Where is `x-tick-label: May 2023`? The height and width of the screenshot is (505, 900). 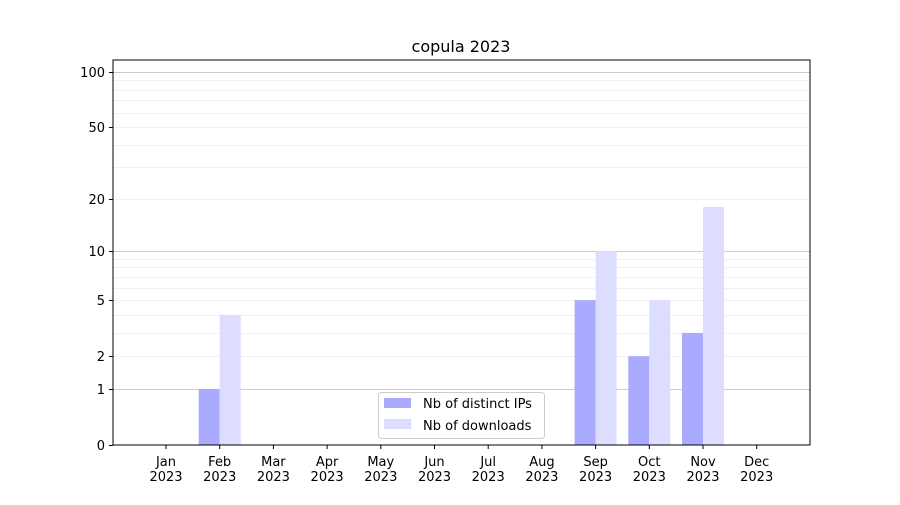
x-tick-label: May 2023 is located at coordinates (380, 470).